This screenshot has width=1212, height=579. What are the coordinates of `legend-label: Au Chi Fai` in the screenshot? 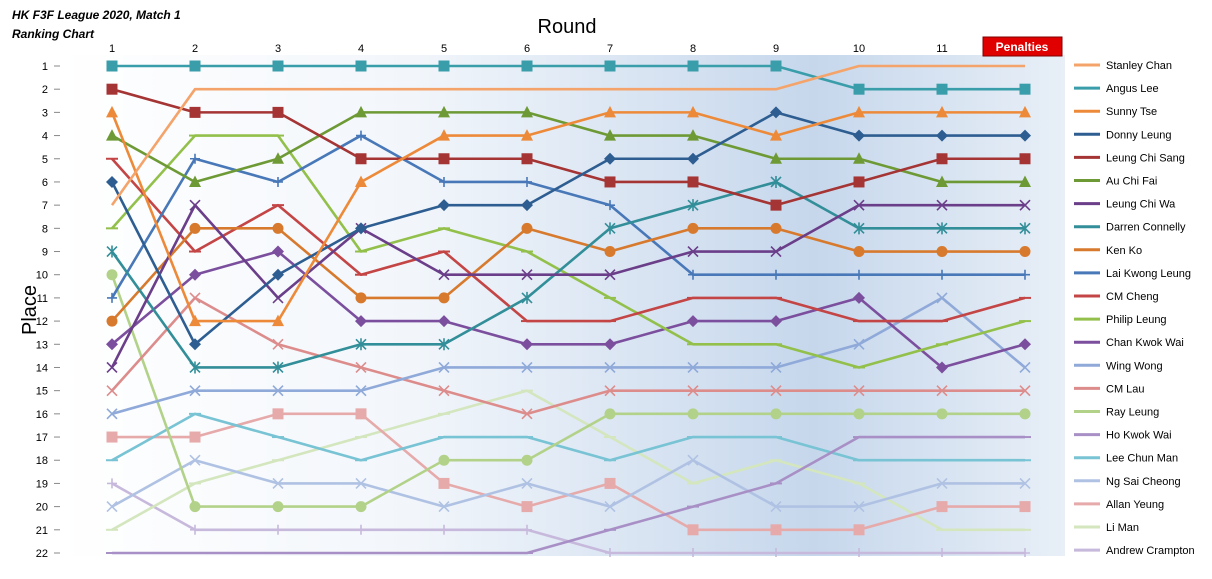 It's located at (1131, 182).